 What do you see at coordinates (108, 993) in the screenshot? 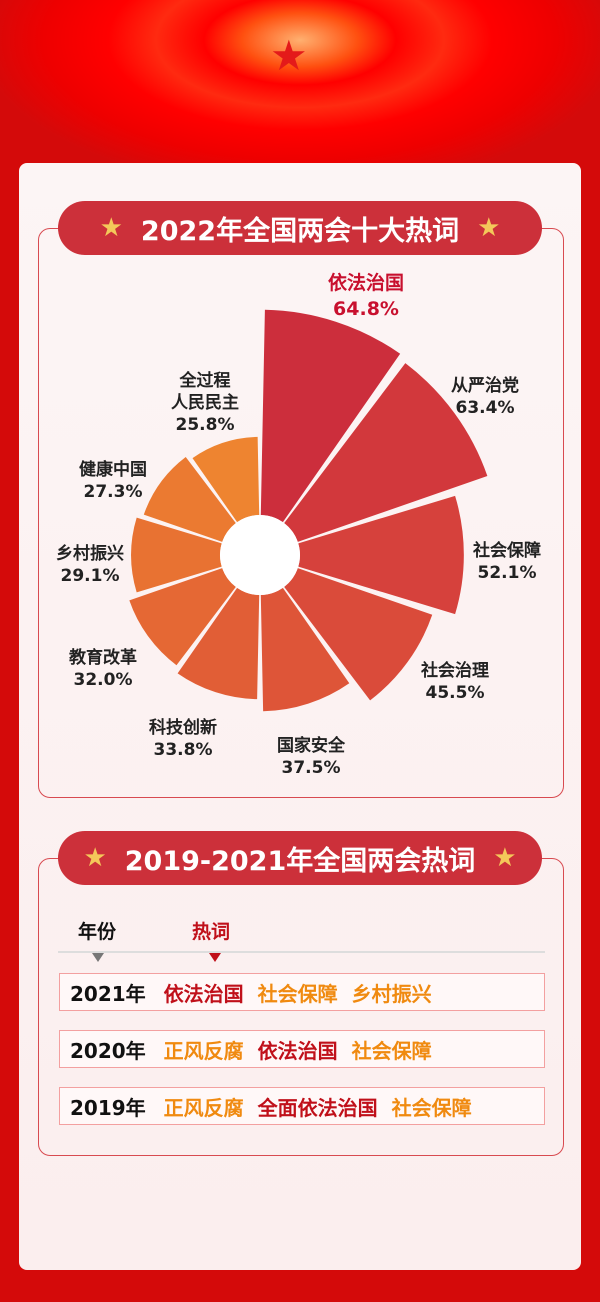
I see `year-cell: 2021年` at bounding box center [108, 993].